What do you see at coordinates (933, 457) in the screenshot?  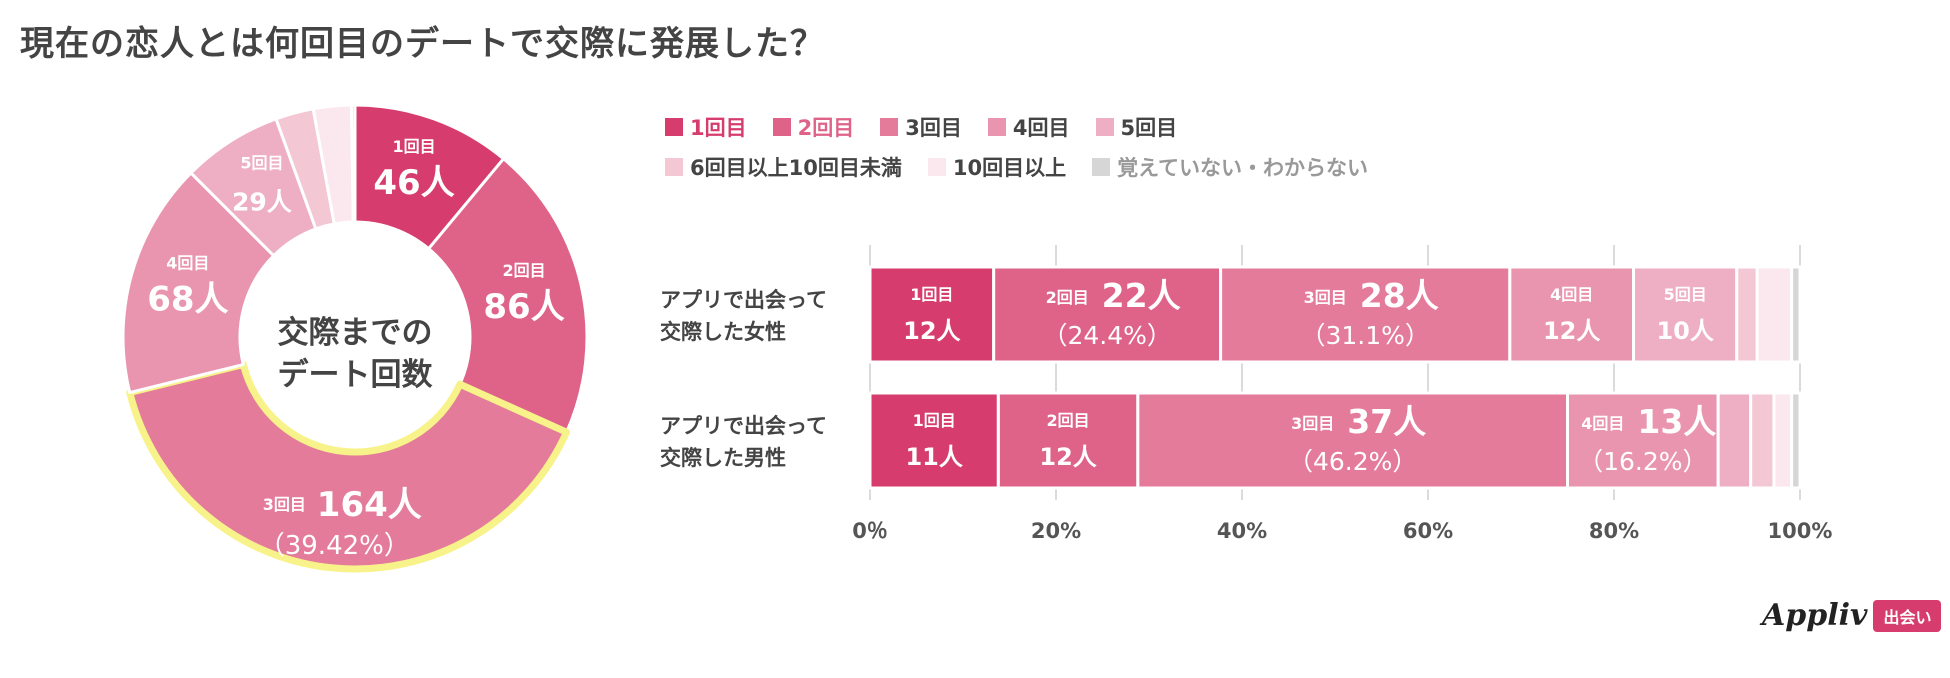 I see `bar-segment-value: 11人` at bounding box center [933, 457].